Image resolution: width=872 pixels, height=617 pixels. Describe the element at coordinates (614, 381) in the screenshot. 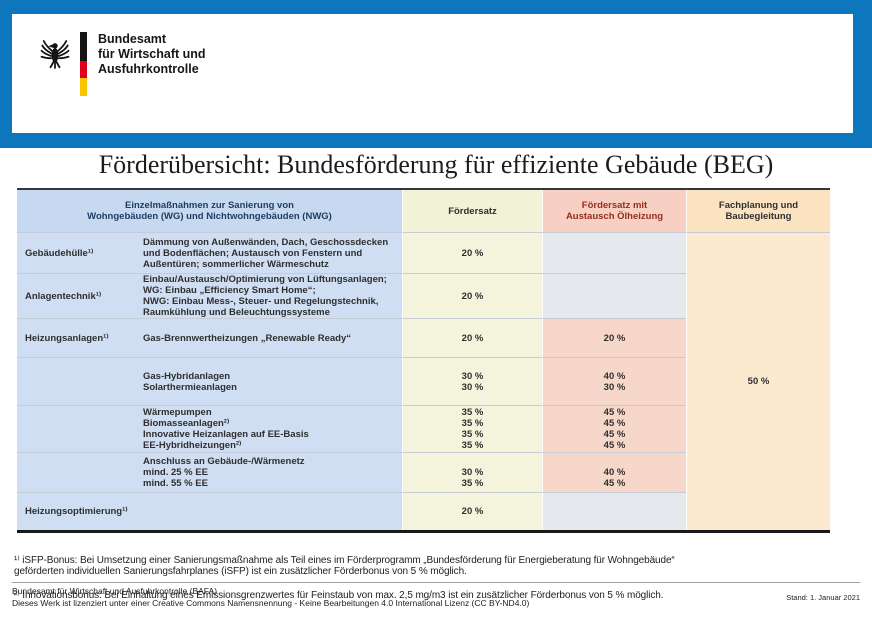

I see `rate-oil-cell: 40 % 30 %` at that location.